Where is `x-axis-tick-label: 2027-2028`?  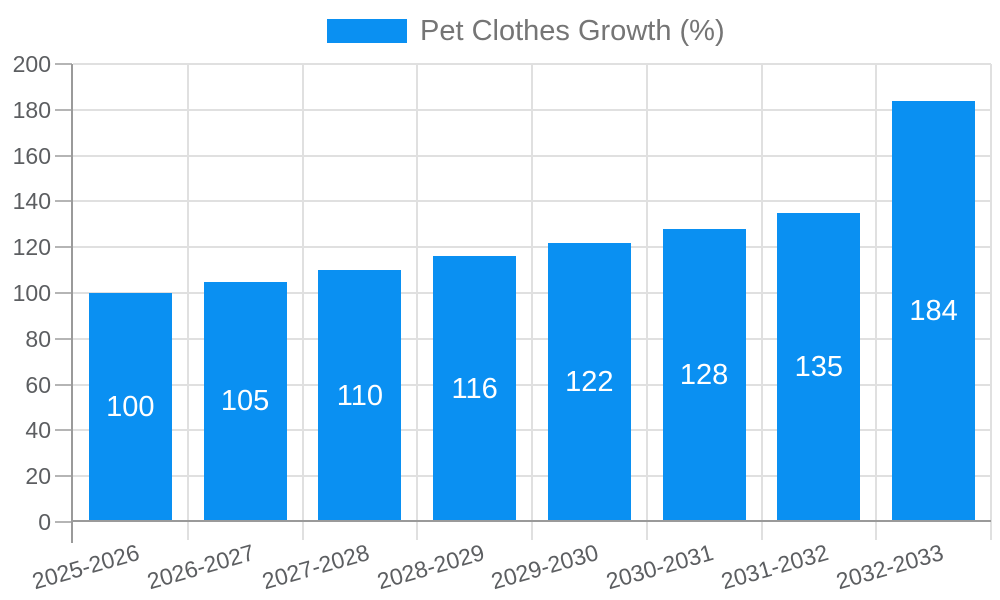
x-axis-tick-label: 2027-2028 is located at coordinates (316, 567).